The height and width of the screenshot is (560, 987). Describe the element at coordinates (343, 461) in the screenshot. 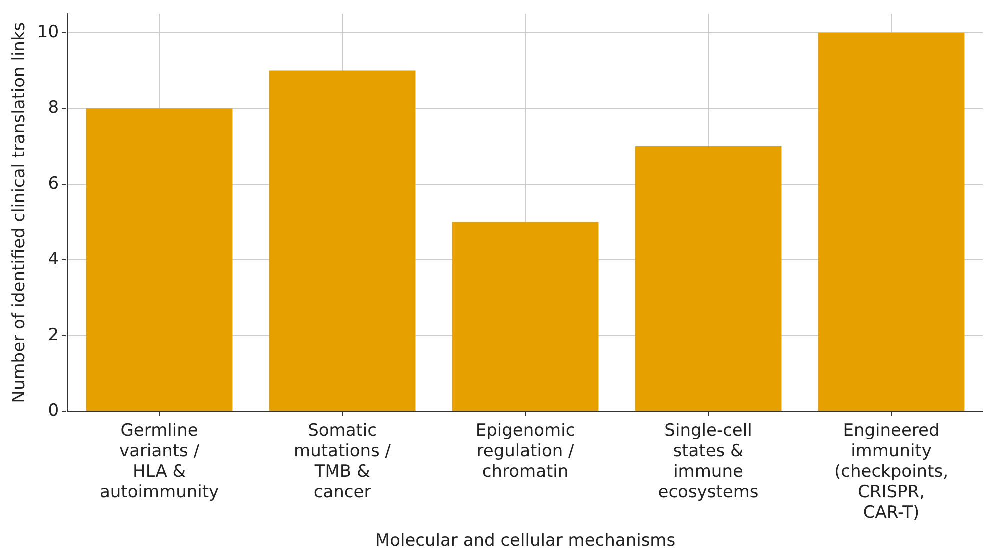

I see `x-tick-label: Somatic mutations / TMB & cancer` at that location.